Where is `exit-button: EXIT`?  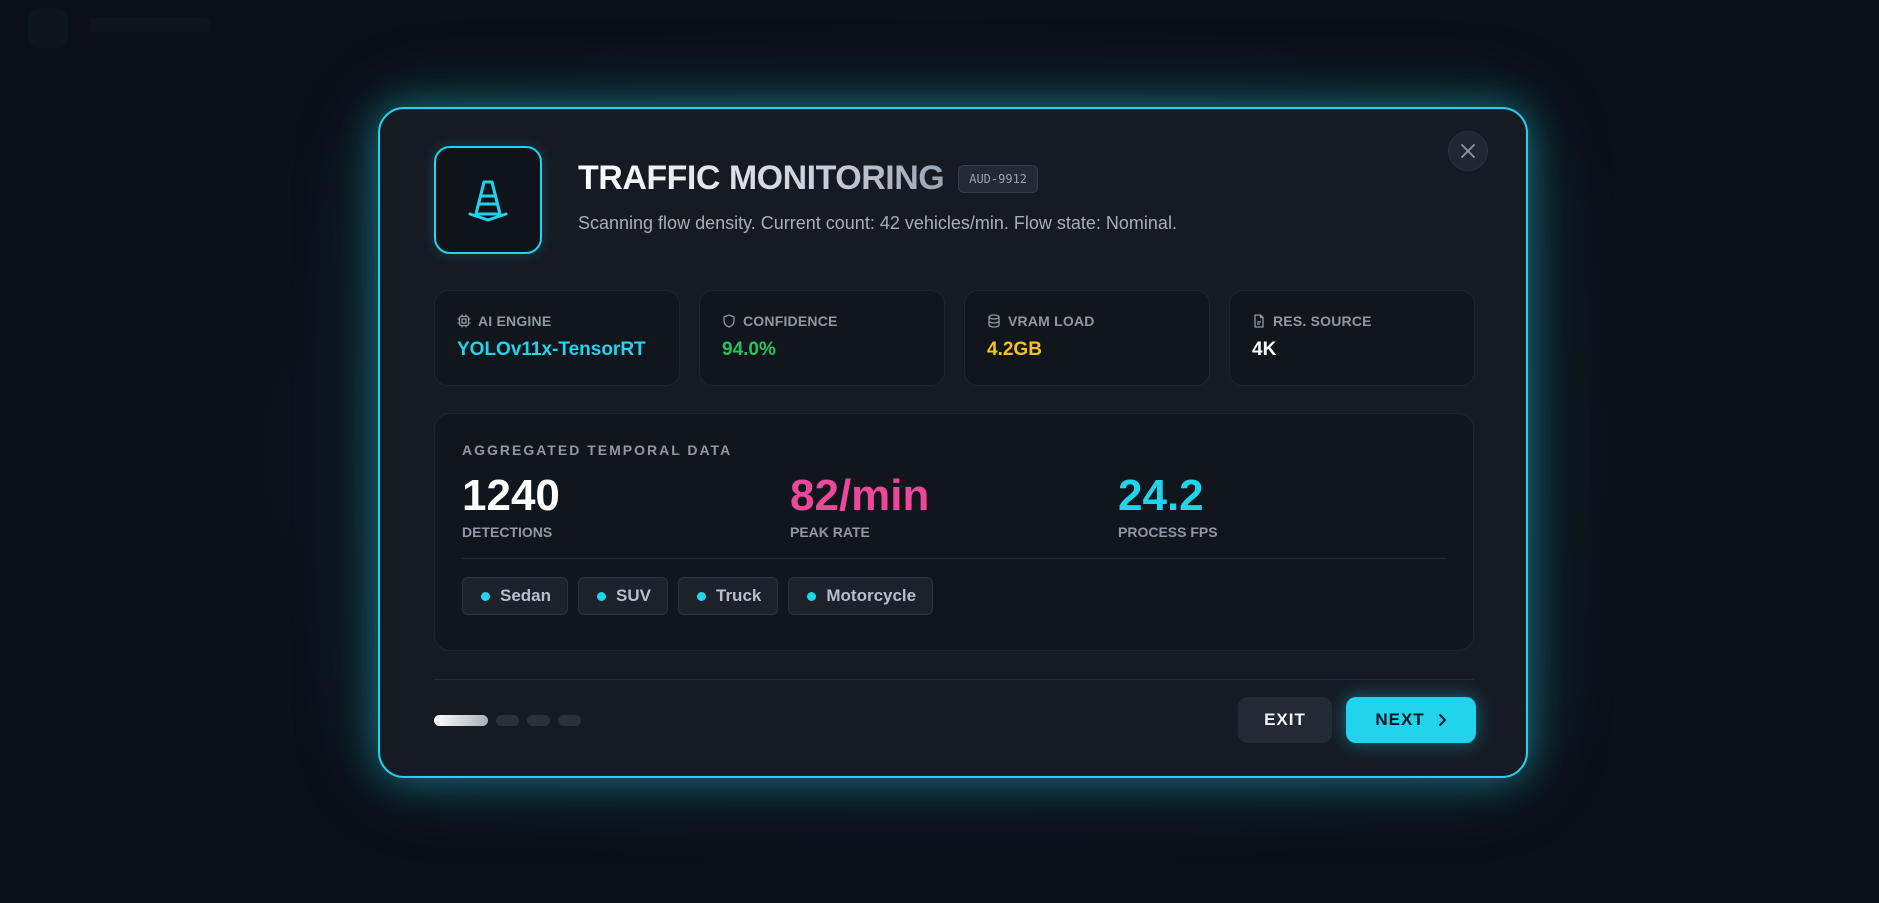 exit-button: EXIT is located at coordinates (1285, 720).